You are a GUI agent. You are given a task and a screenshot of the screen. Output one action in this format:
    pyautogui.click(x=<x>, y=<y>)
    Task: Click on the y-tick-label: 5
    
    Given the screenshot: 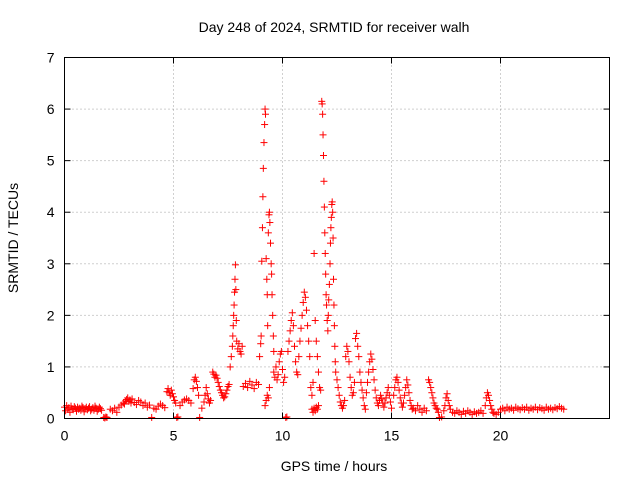 What is the action you would take?
    pyautogui.click(x=51, y=161)
    